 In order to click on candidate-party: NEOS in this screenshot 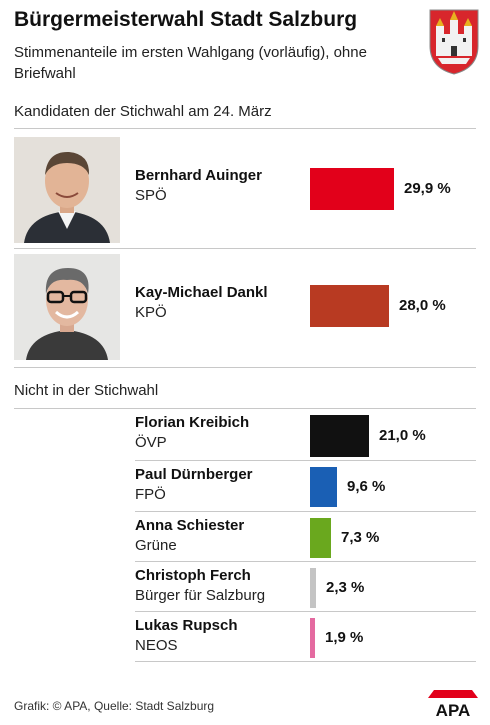, I will do `click(156, 645)`.